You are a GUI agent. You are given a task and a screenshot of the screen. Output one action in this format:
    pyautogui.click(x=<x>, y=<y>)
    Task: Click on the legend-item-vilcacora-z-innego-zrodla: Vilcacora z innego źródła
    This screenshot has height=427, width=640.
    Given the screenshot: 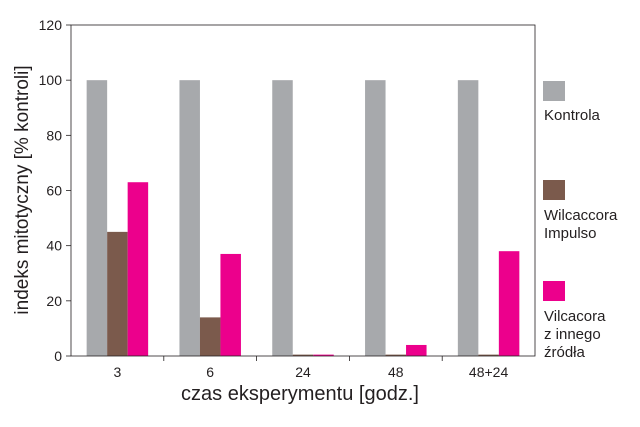 What is the action you would take?
    pyautogui.click(x=574, y=321)
    